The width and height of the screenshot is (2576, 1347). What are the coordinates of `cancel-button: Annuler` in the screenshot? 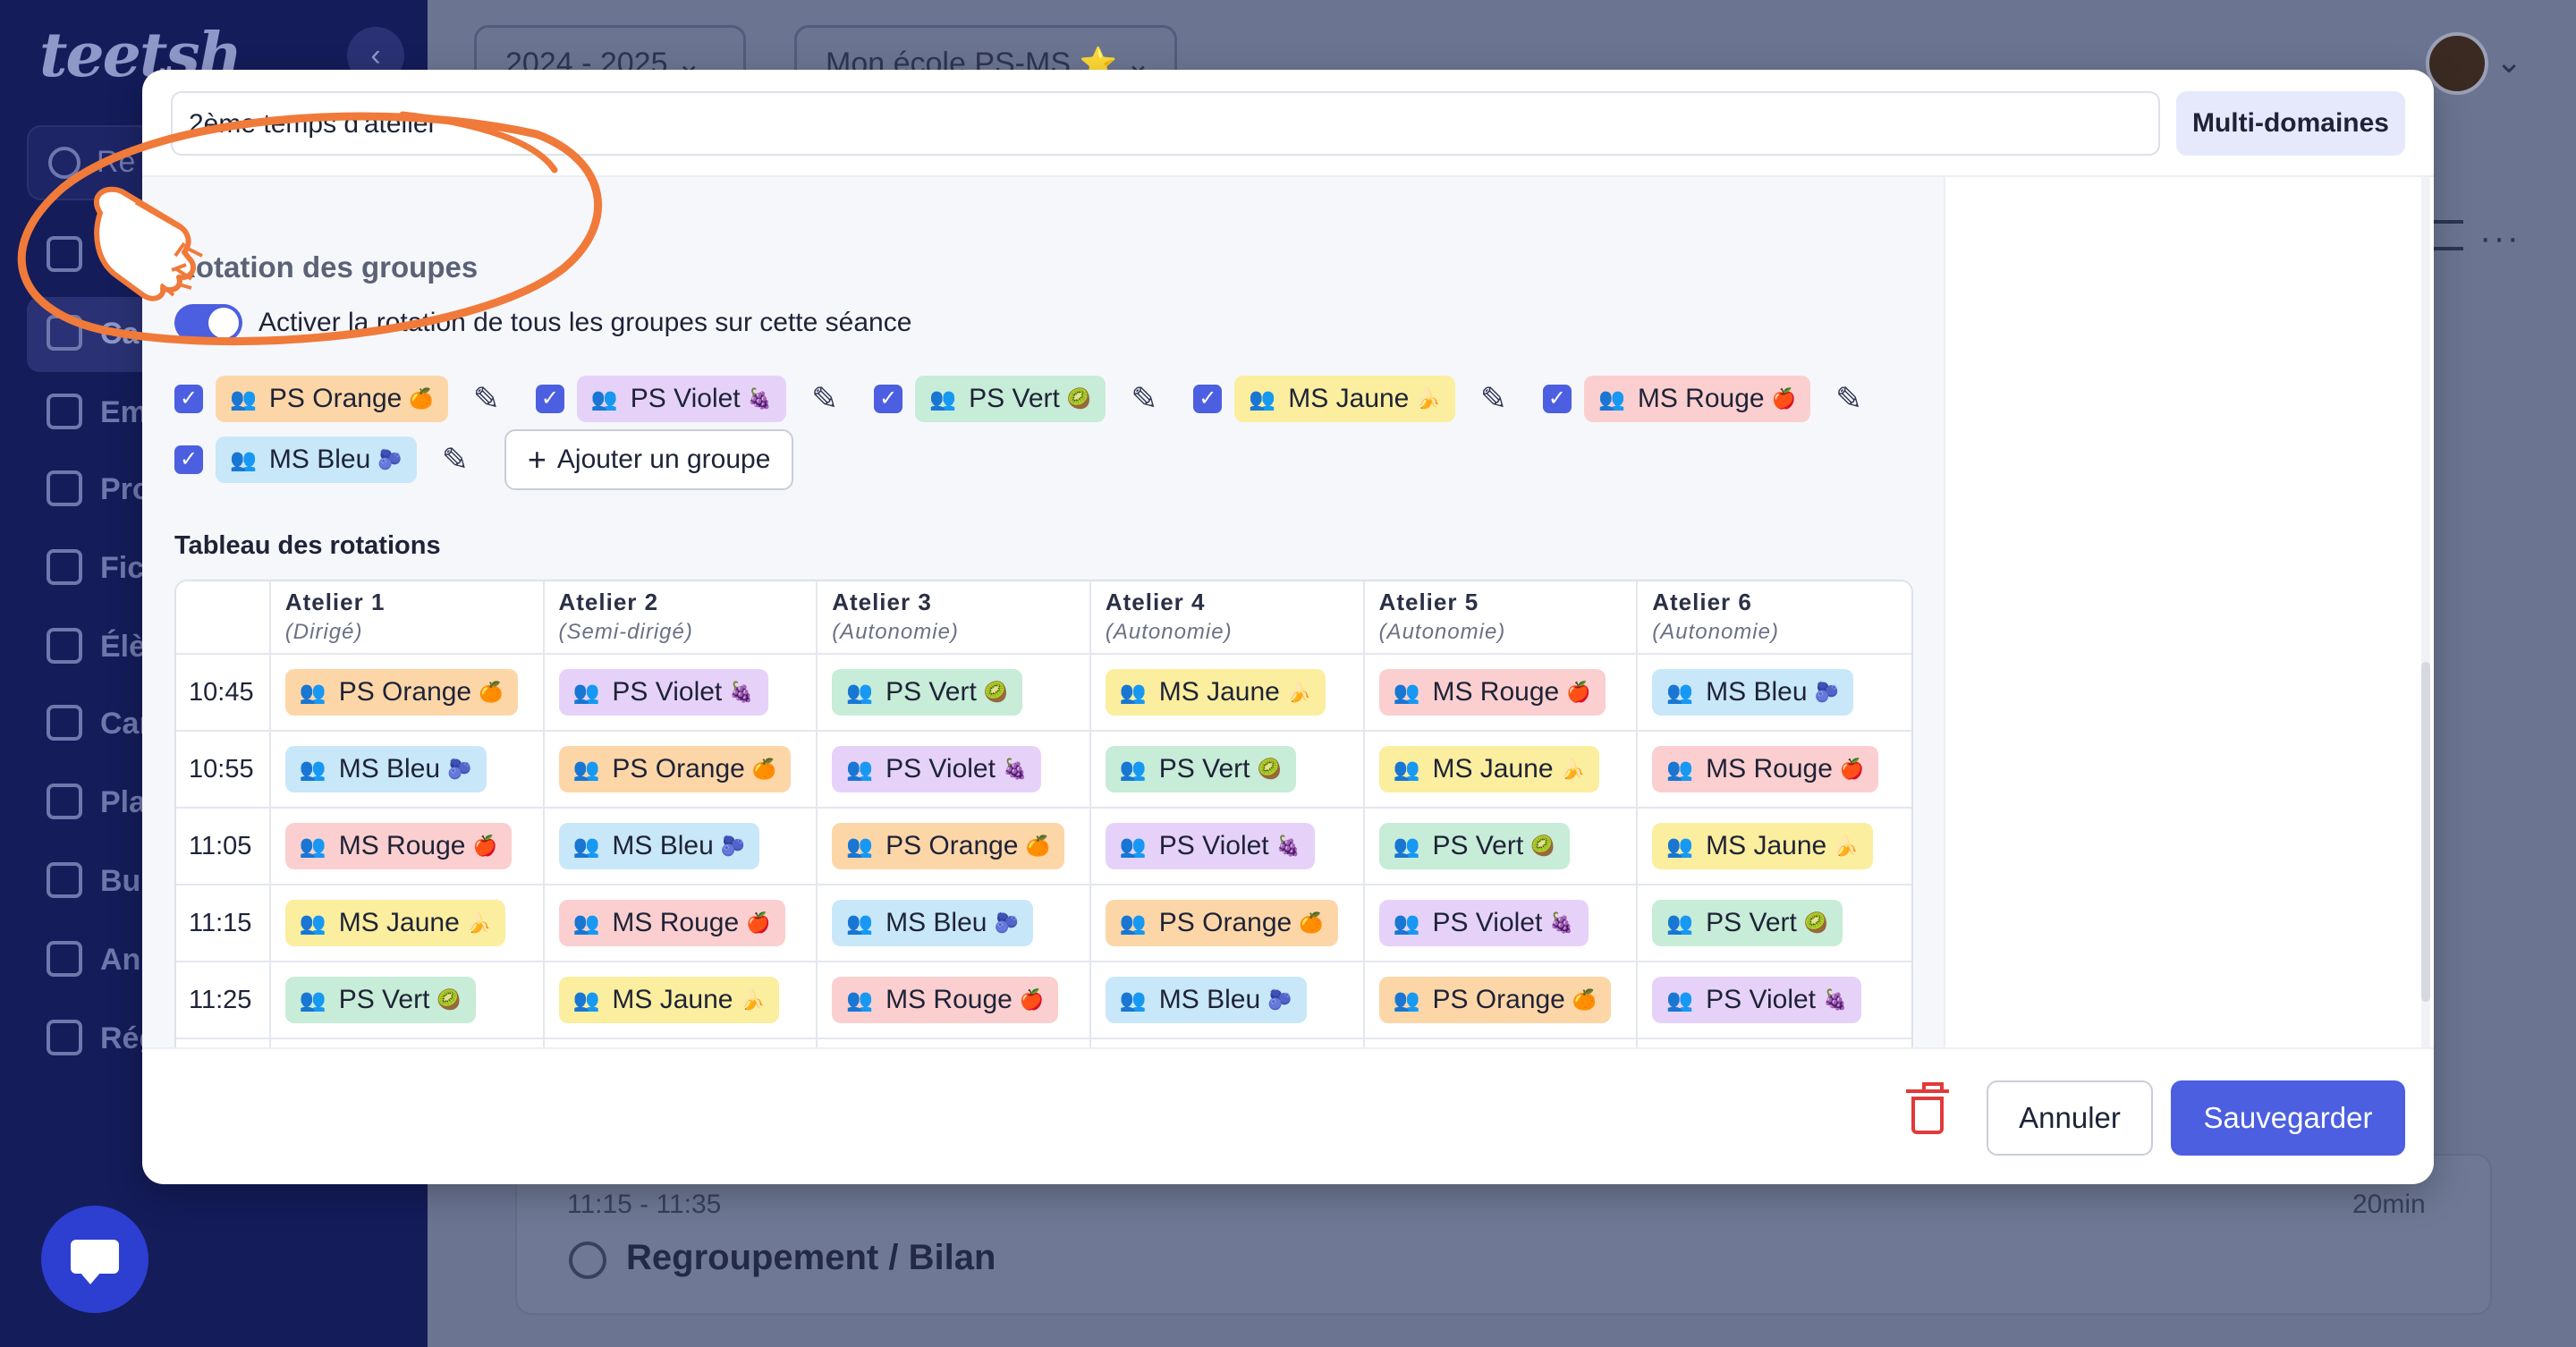 It's located at (2070, 1118).